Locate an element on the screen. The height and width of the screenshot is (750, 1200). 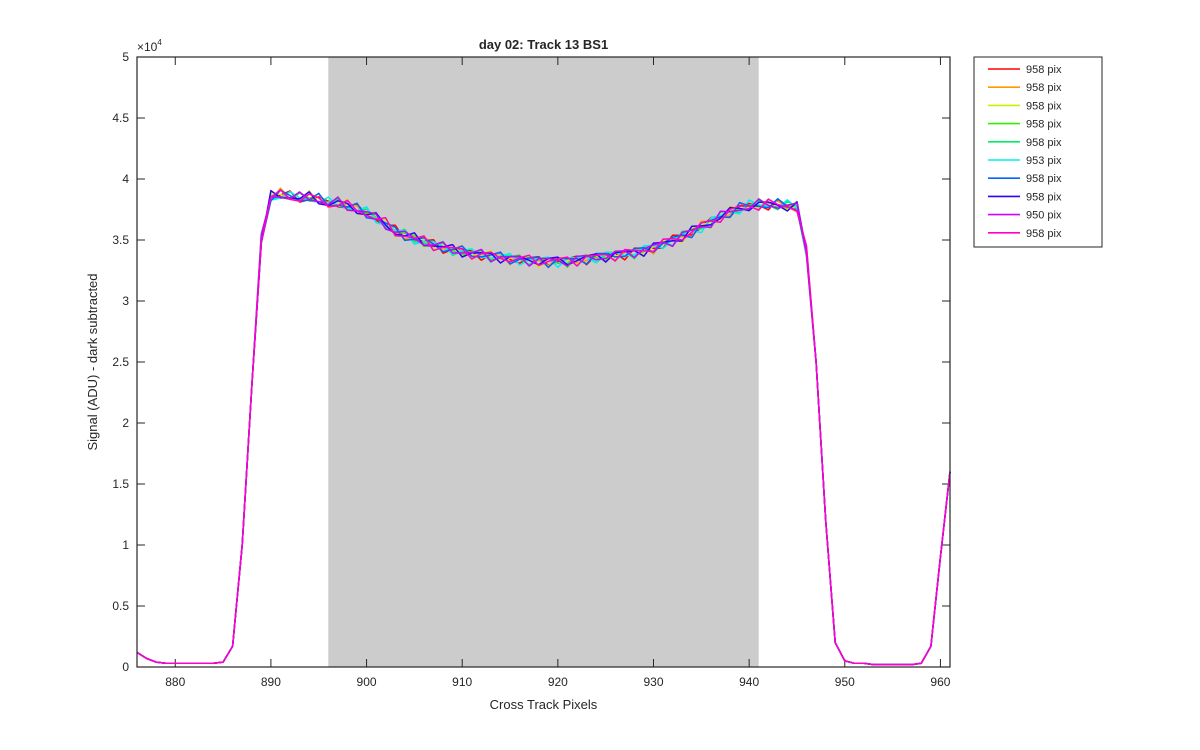
x-tick-labels: 880 890 900 910 920 930 940 950 960 is located at coordinates (558, 682).